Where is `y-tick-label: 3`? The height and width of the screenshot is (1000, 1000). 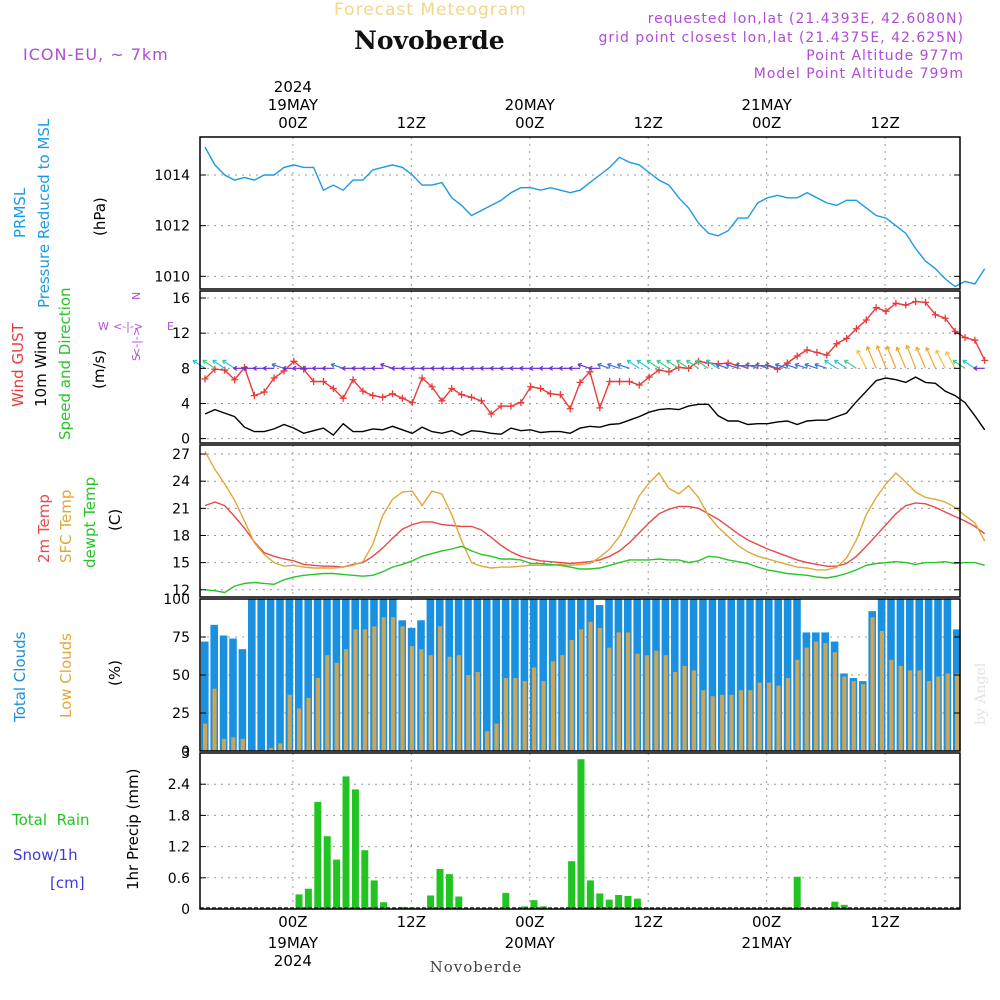
y-tick-label: 3 is located at coordinates (185, 754).